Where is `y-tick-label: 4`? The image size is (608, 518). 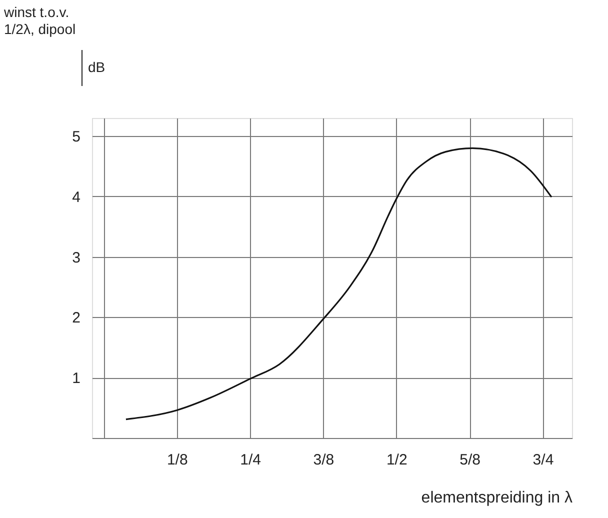
y-tick-label: 4 is located at coordinates (76, 197).